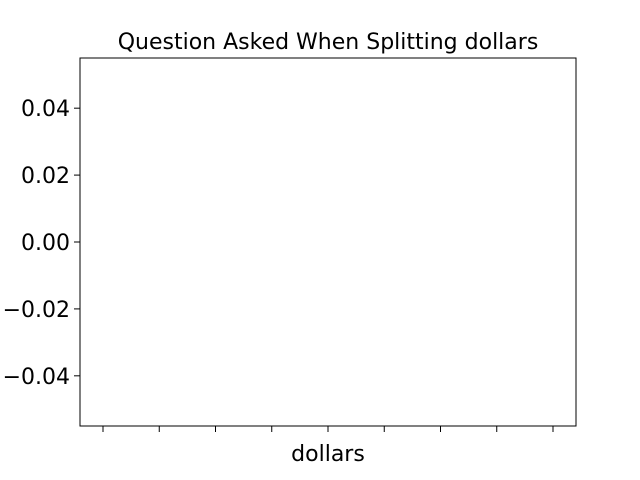 The height and width of the screenshot is (480, 640). I want to click on y-tick-label: −0.02, so click(36, 310).